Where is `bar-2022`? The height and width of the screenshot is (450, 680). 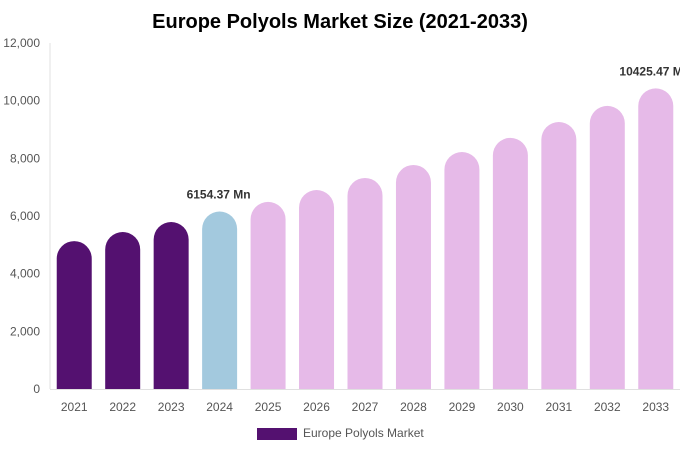
bar-2022 is located at coordinates (123, 310).